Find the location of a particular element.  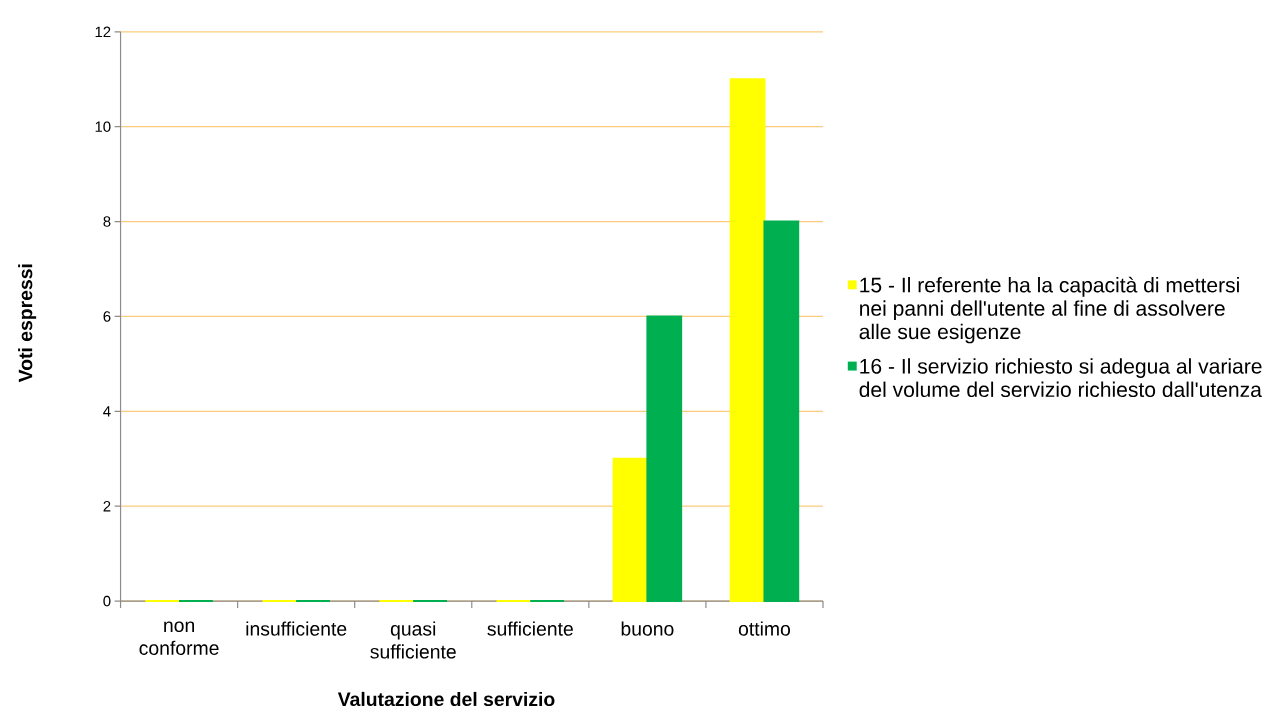

y-tick-label: 0 is located at coordinates (107, 601).